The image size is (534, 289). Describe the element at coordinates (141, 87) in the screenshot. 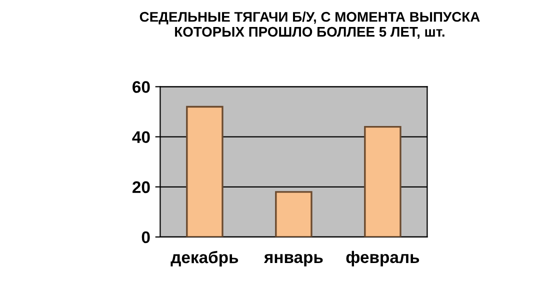

I see `y-tick-label: 60` at that location.